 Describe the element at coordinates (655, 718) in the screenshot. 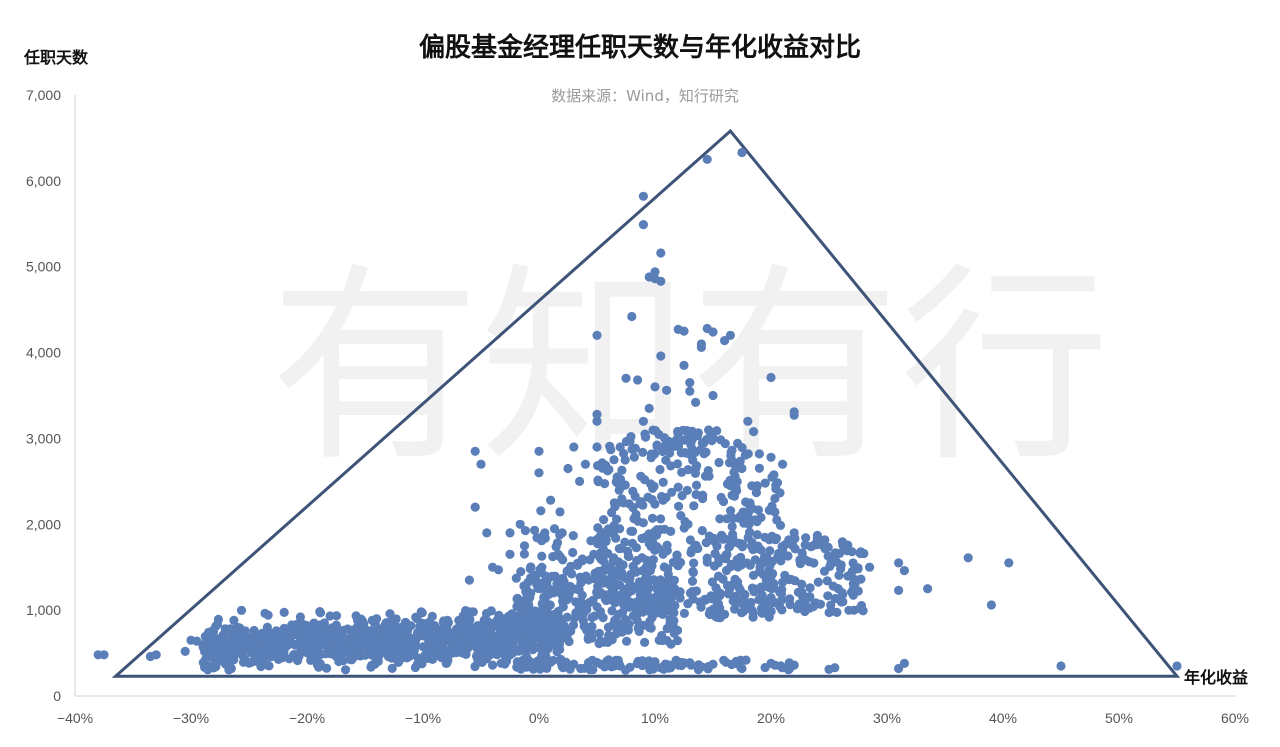

I see `x-tick-label: 10%` at that location.